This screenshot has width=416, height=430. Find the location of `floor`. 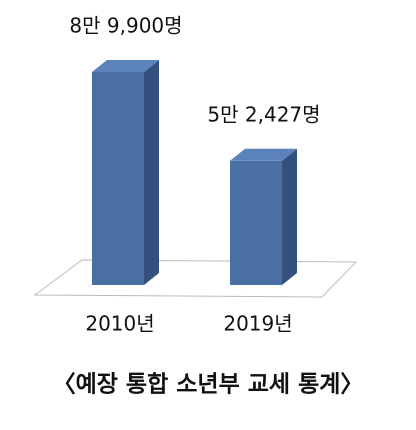

floor is located at coordinates (195, 278).